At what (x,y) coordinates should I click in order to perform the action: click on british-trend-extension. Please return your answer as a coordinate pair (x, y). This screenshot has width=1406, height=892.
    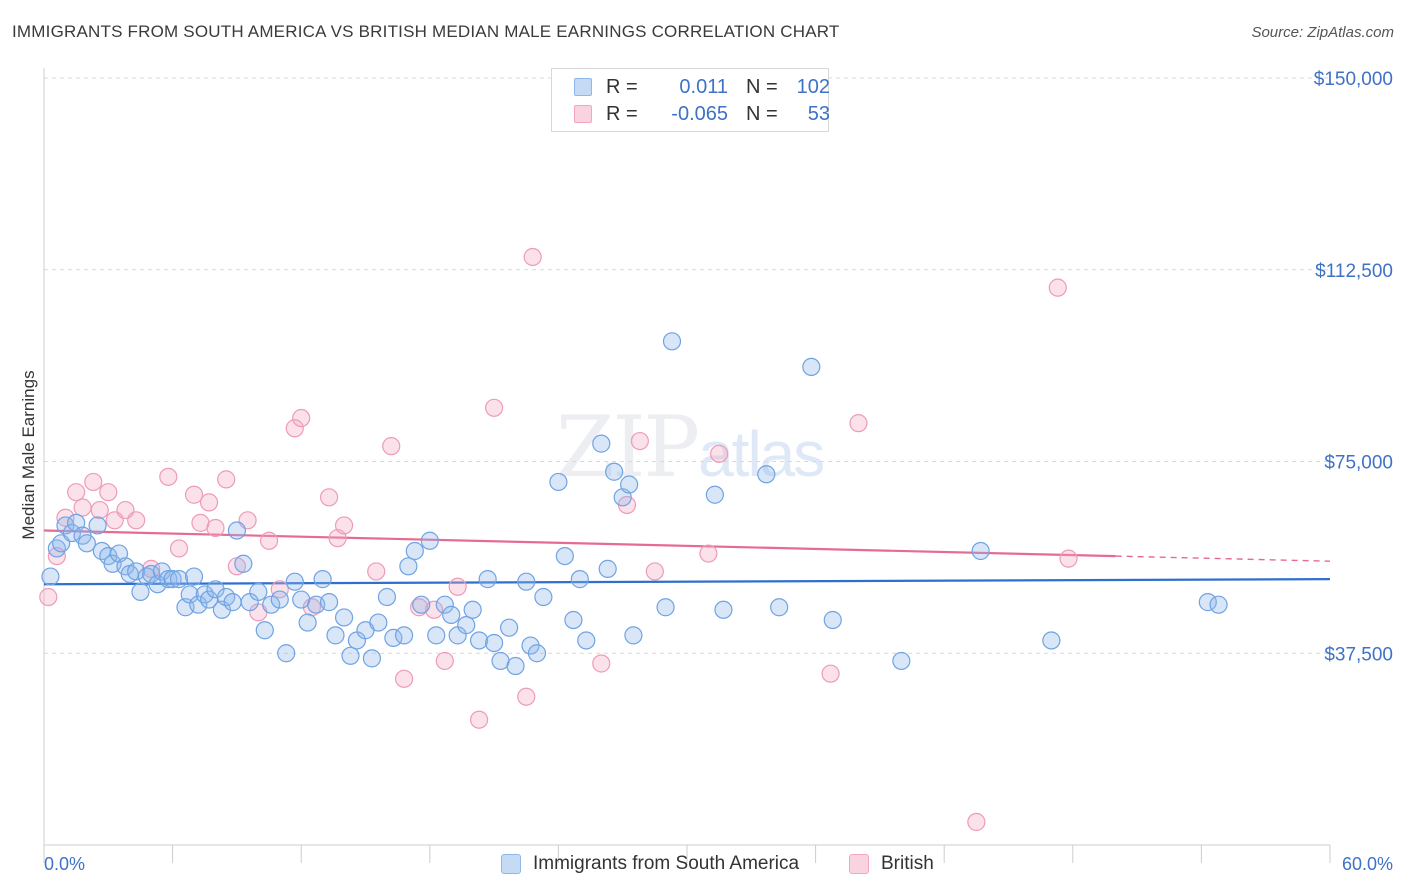
    Looking at the image, I should click on (1223, 558).